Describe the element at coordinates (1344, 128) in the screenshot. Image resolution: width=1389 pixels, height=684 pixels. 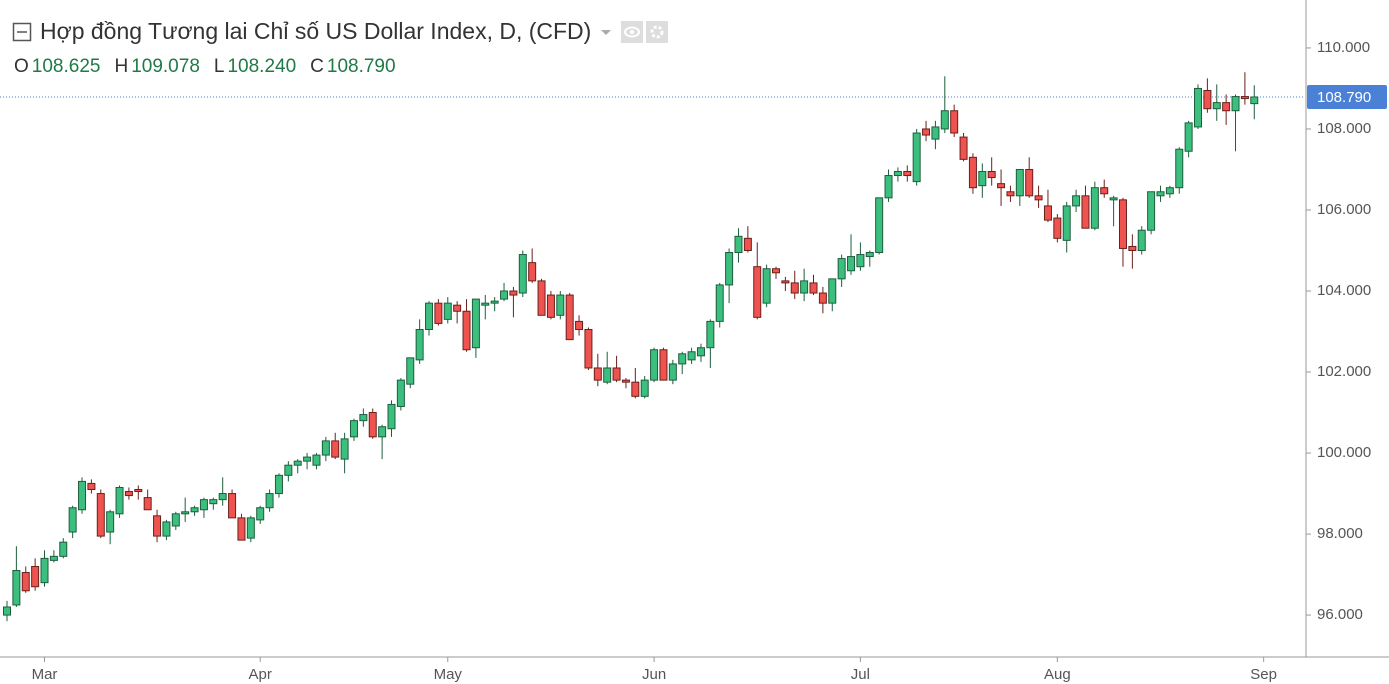
I see `y-tick-label: 108.000` at that location.